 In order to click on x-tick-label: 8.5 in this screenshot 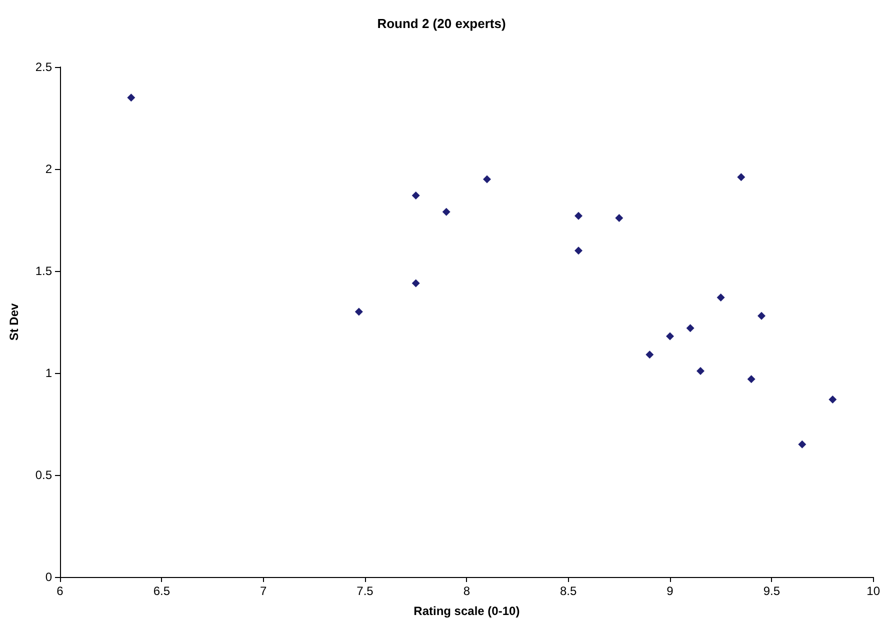, I will do `click(568, 591)`.